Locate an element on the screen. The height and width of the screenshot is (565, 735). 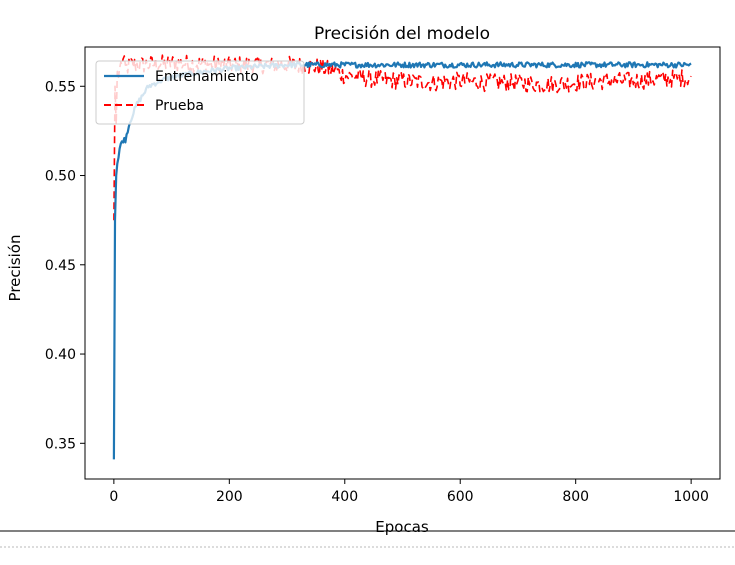
x-tick-label: 800 is located at coordinates (575, 497).